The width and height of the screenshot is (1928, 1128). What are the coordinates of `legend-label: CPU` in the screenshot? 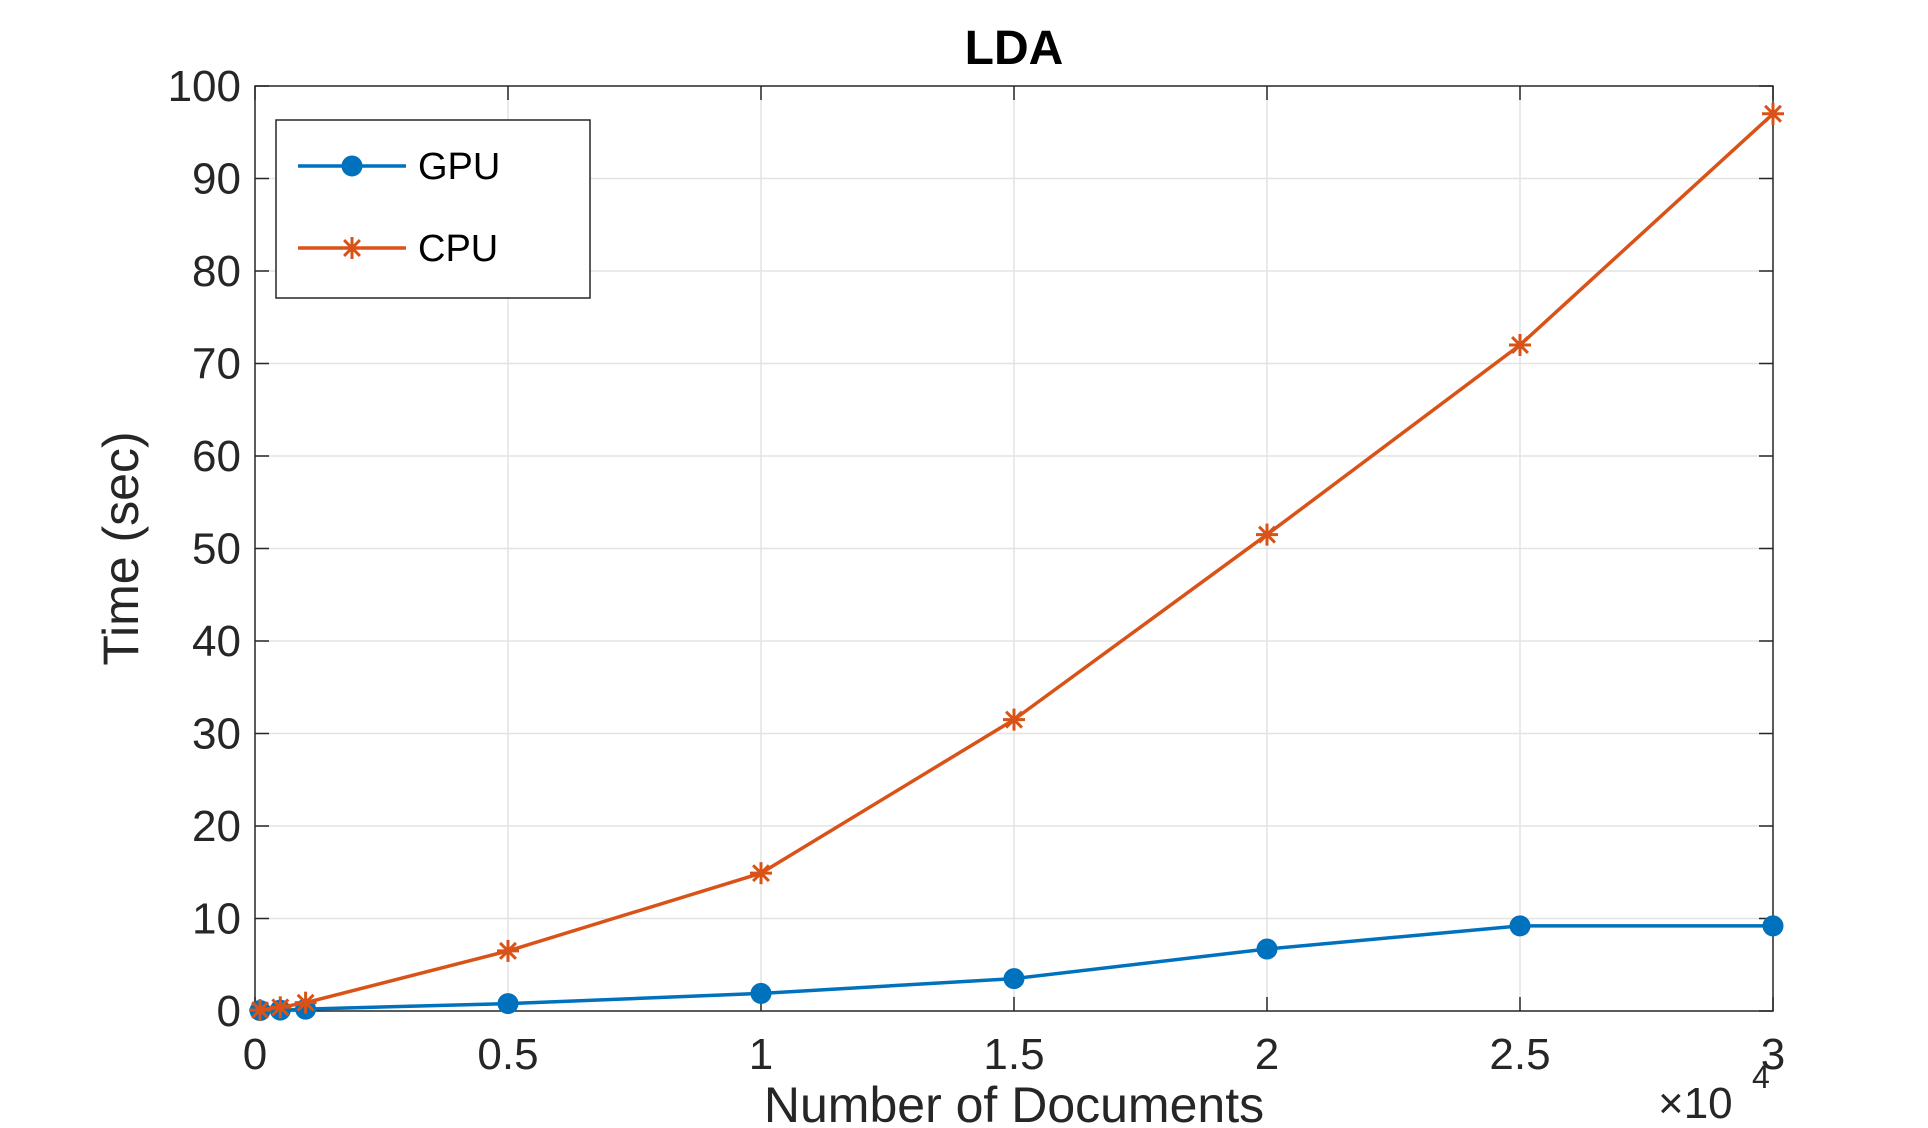 It's located at (458, 249).